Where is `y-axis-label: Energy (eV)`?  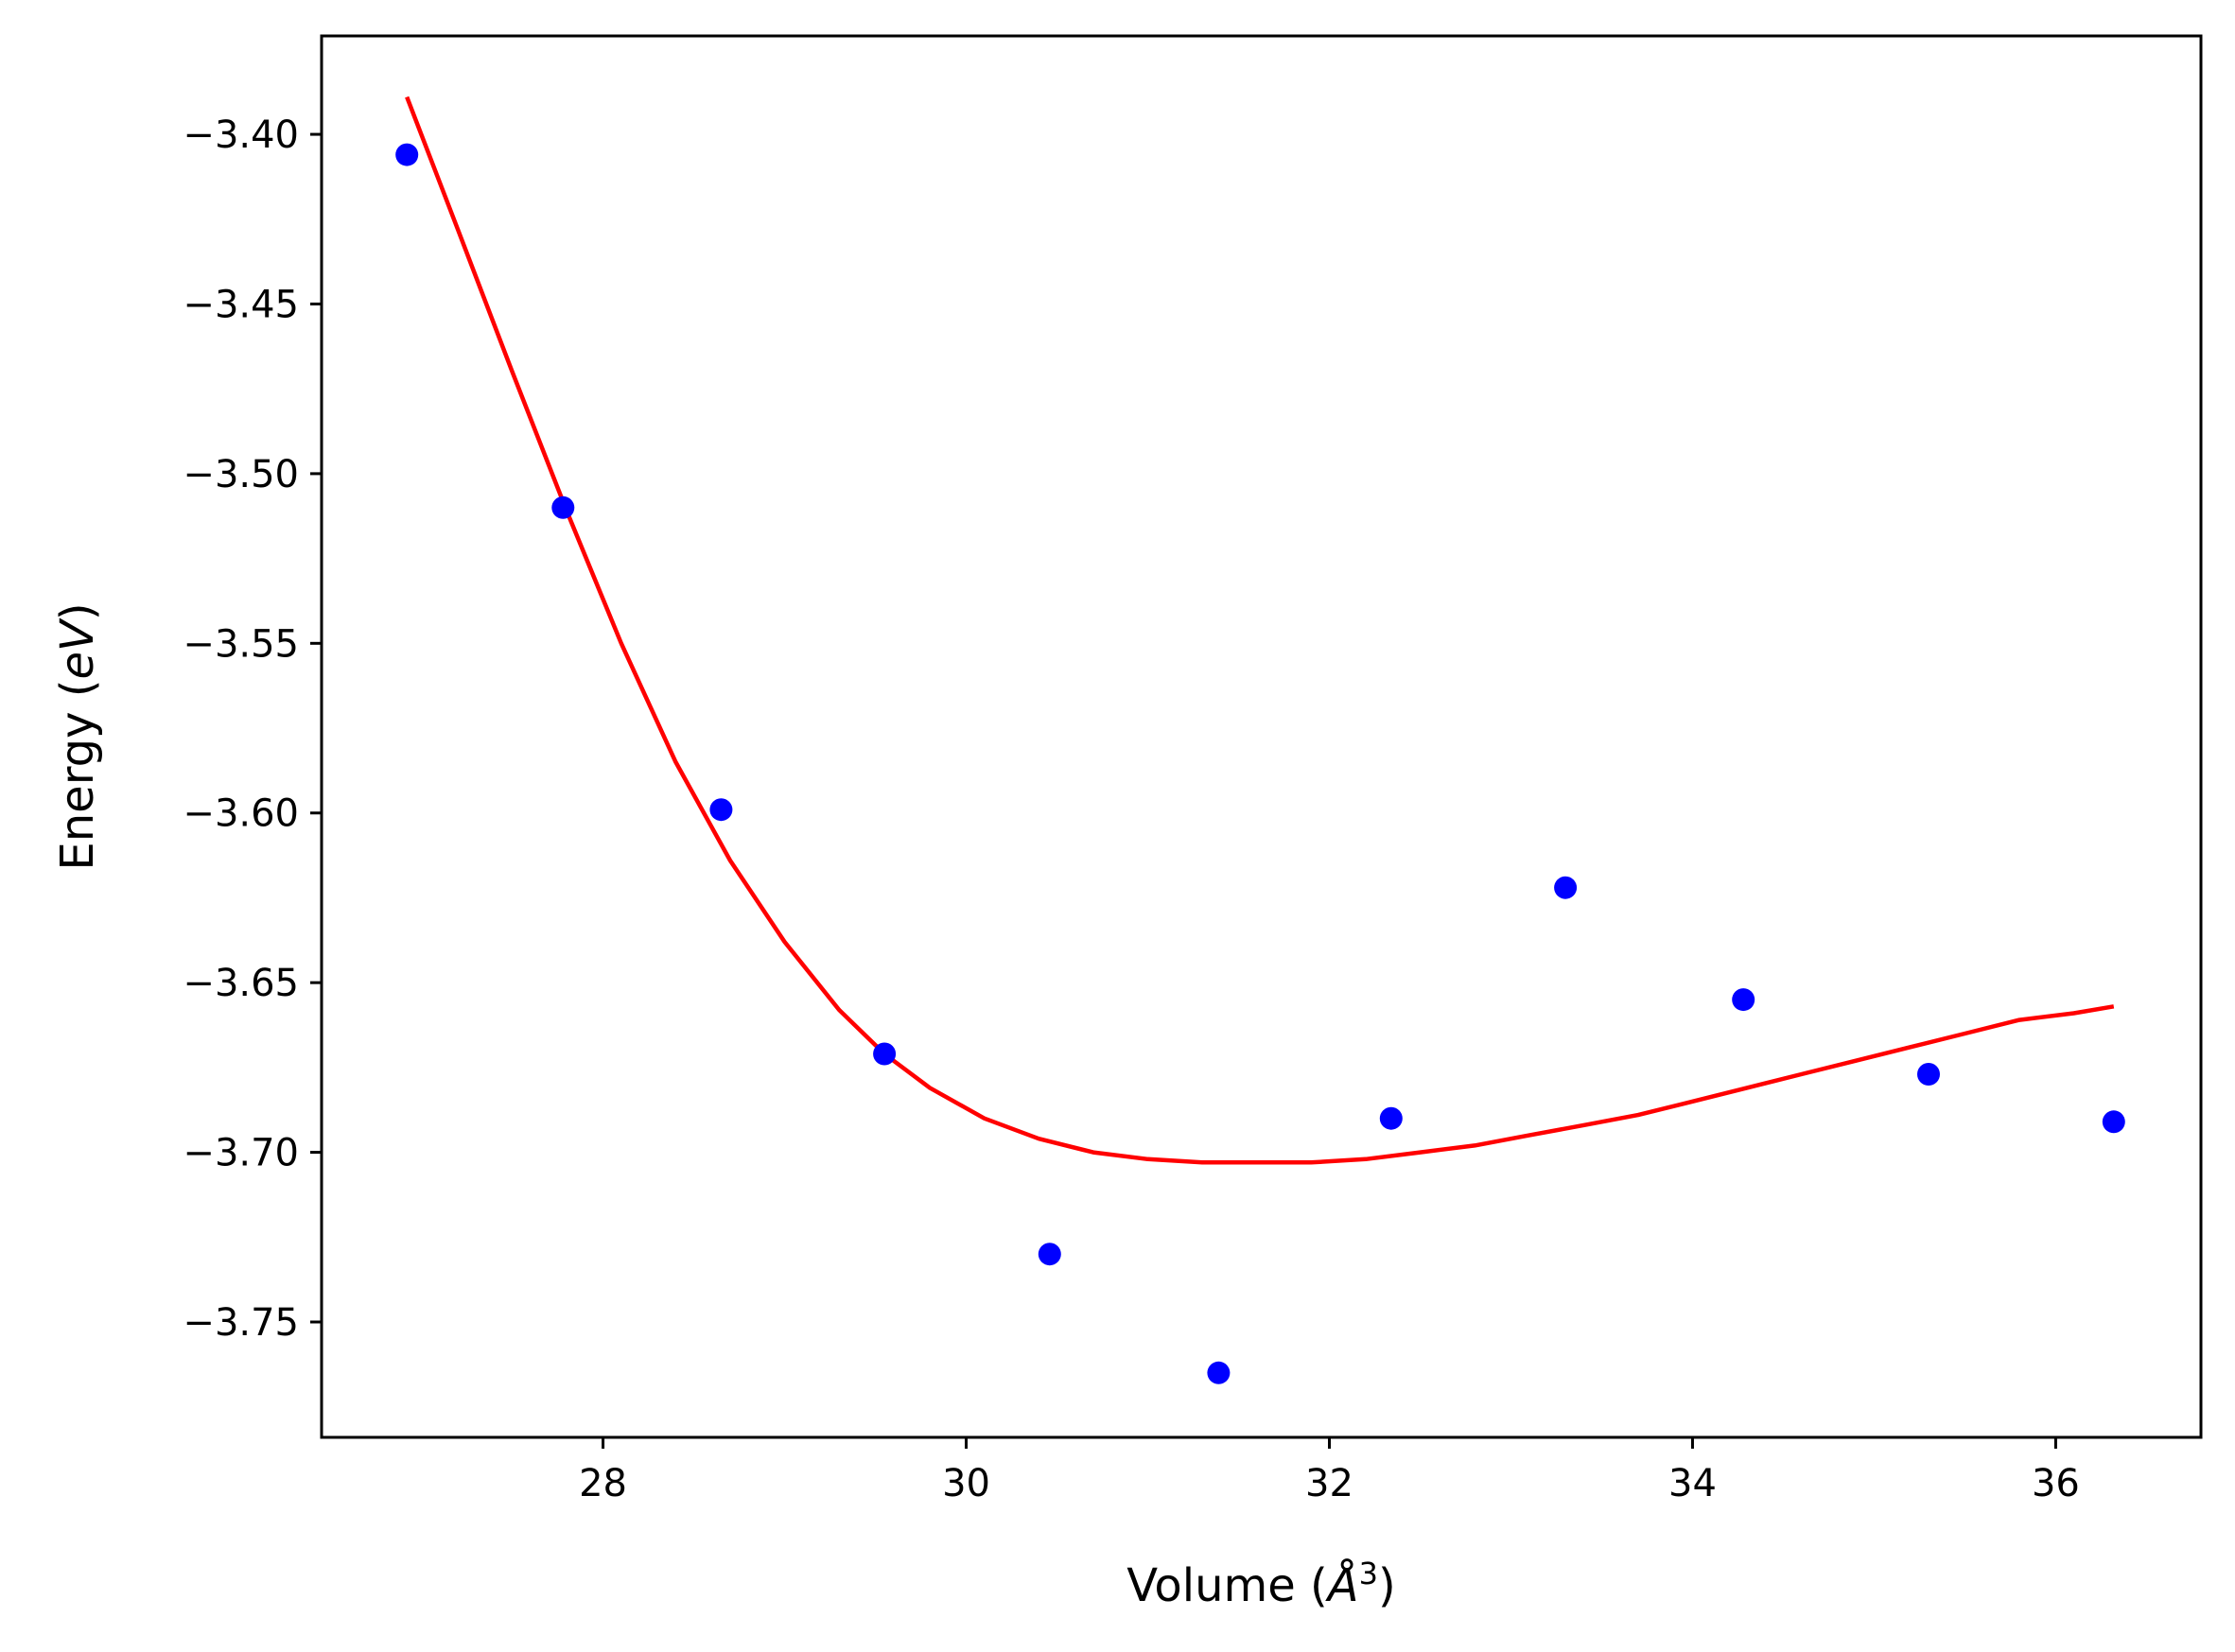 y-axis-label: Energy (eV) is located at coordinates (77, 736).